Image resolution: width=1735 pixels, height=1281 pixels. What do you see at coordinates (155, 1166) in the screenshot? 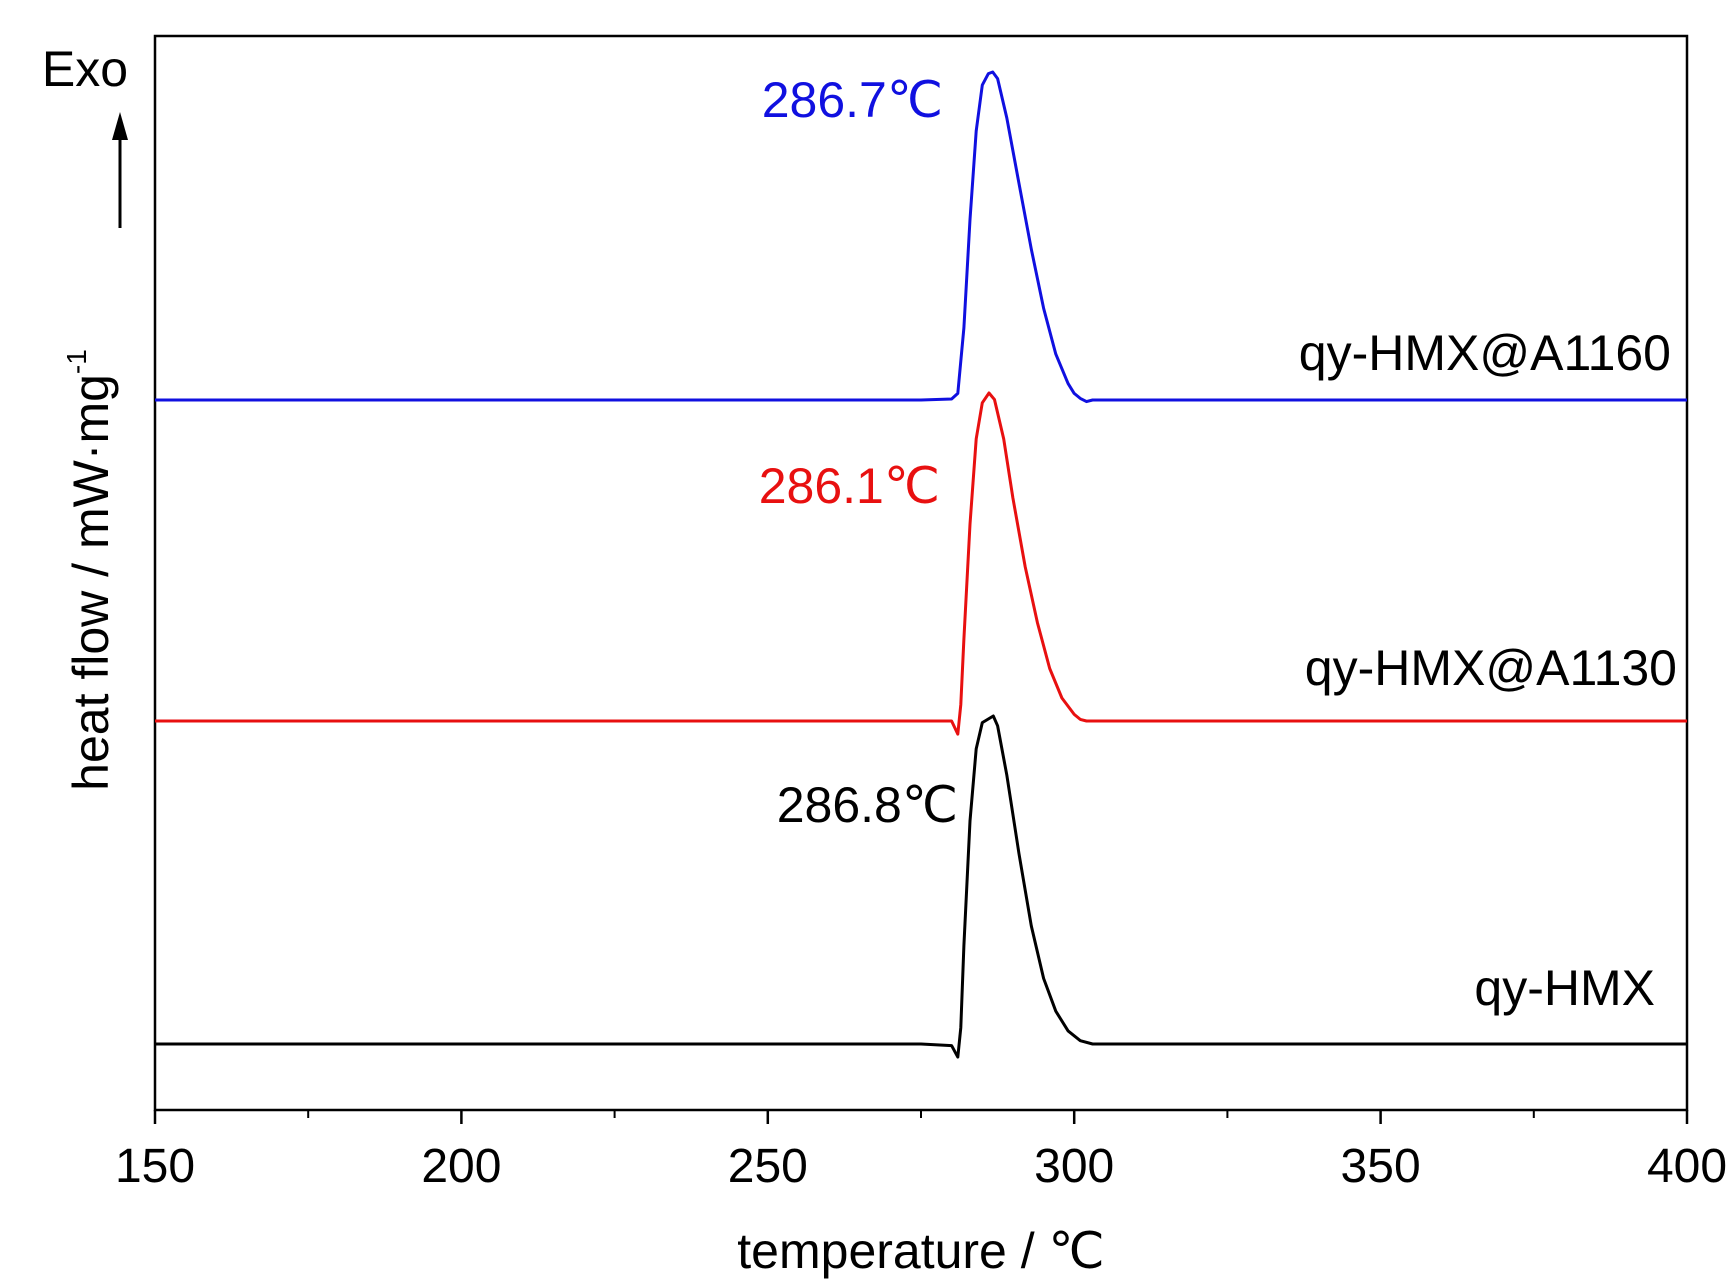
I see `x-tick-label: 150` at bounding box center [155, 1166].